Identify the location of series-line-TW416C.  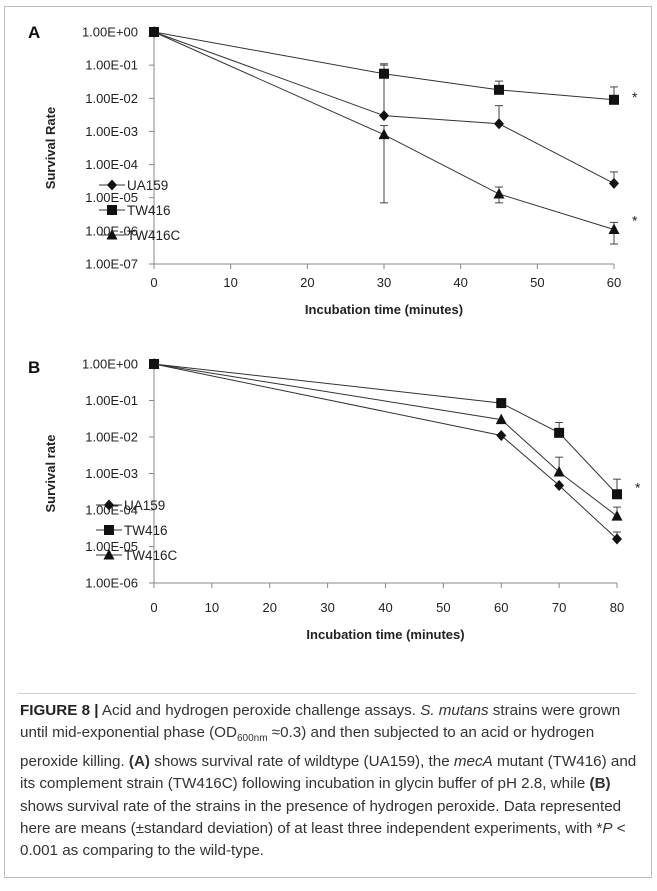
(385, 440).